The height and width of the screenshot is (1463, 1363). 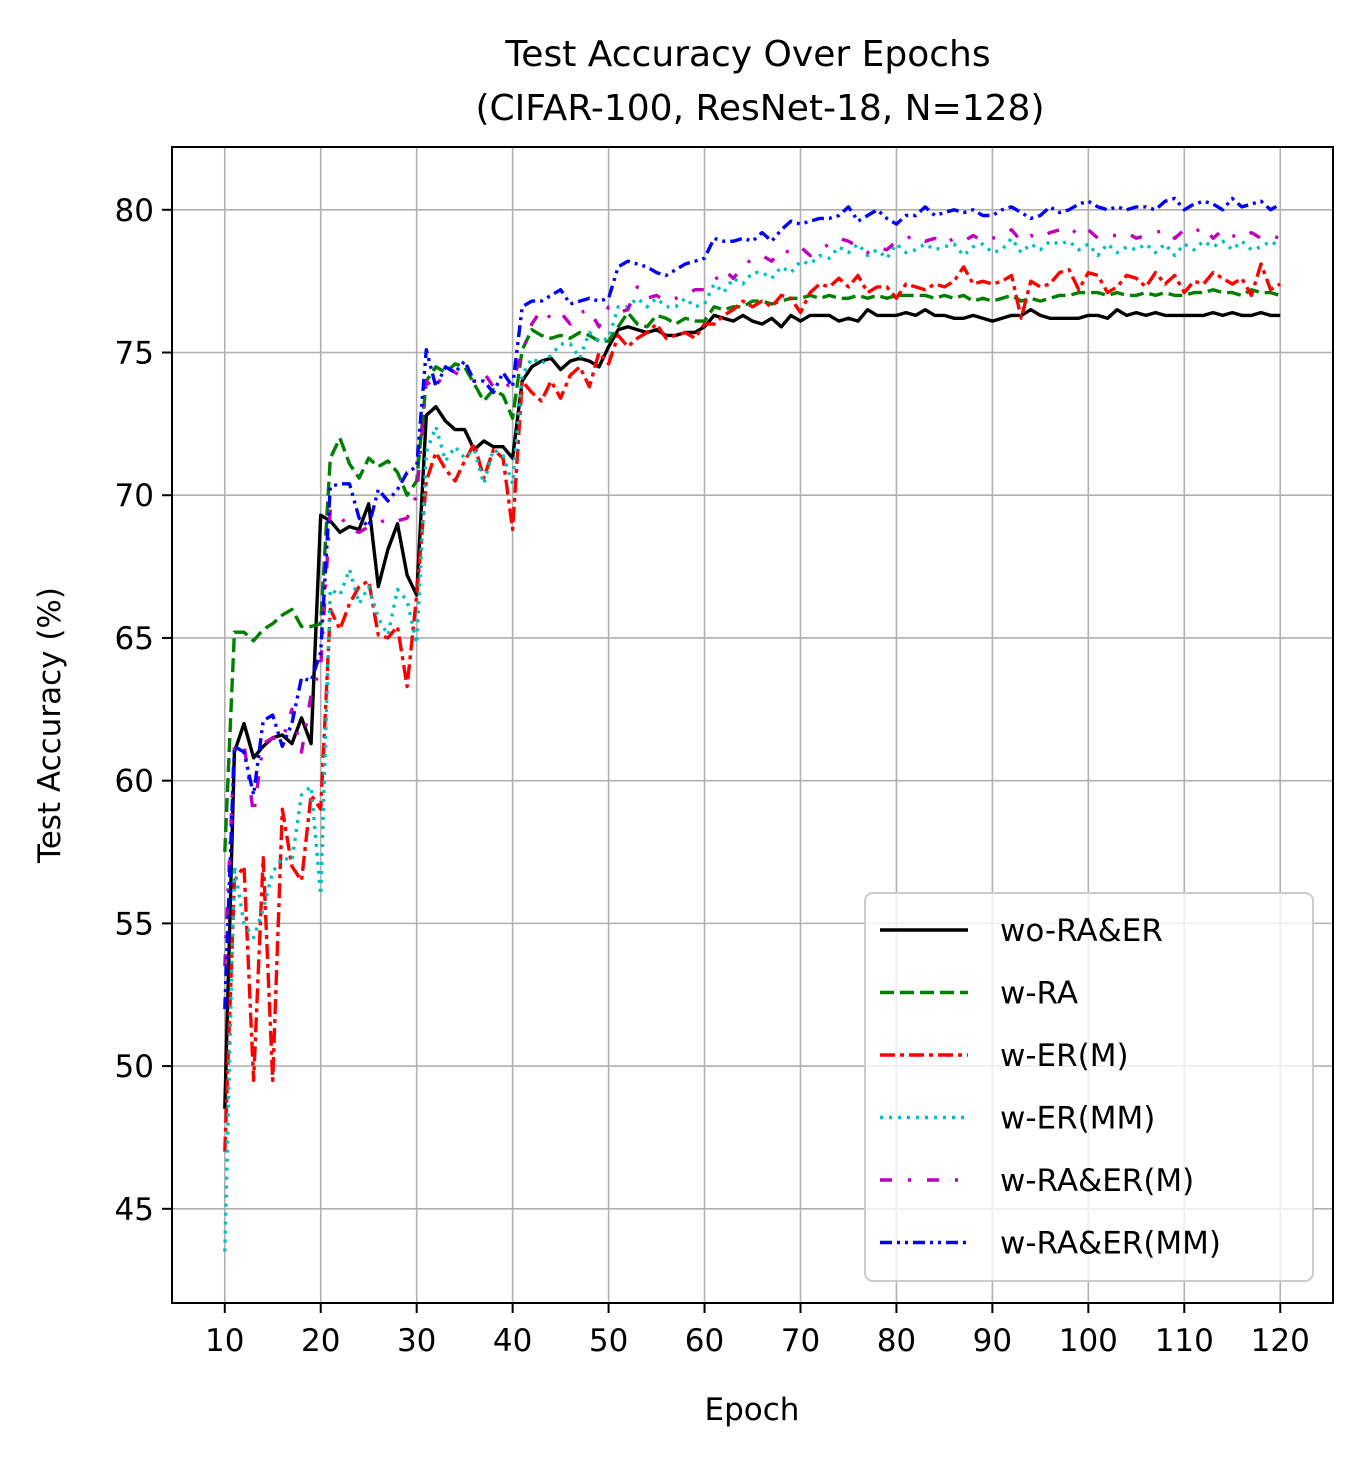 I want to click on legend-box, so click(x=1089, y=1087).